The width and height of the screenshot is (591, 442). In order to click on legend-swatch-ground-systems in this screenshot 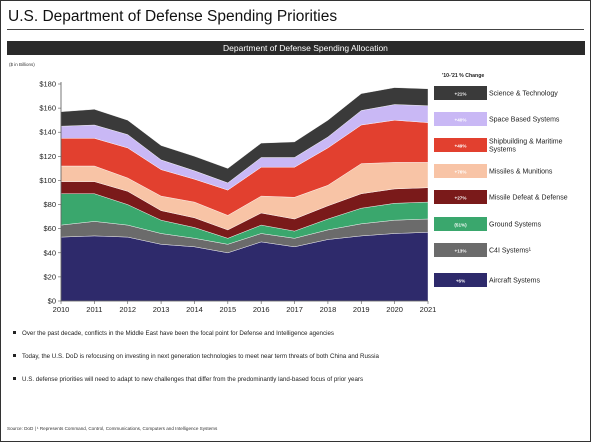, I will do `click(460, 224)`.